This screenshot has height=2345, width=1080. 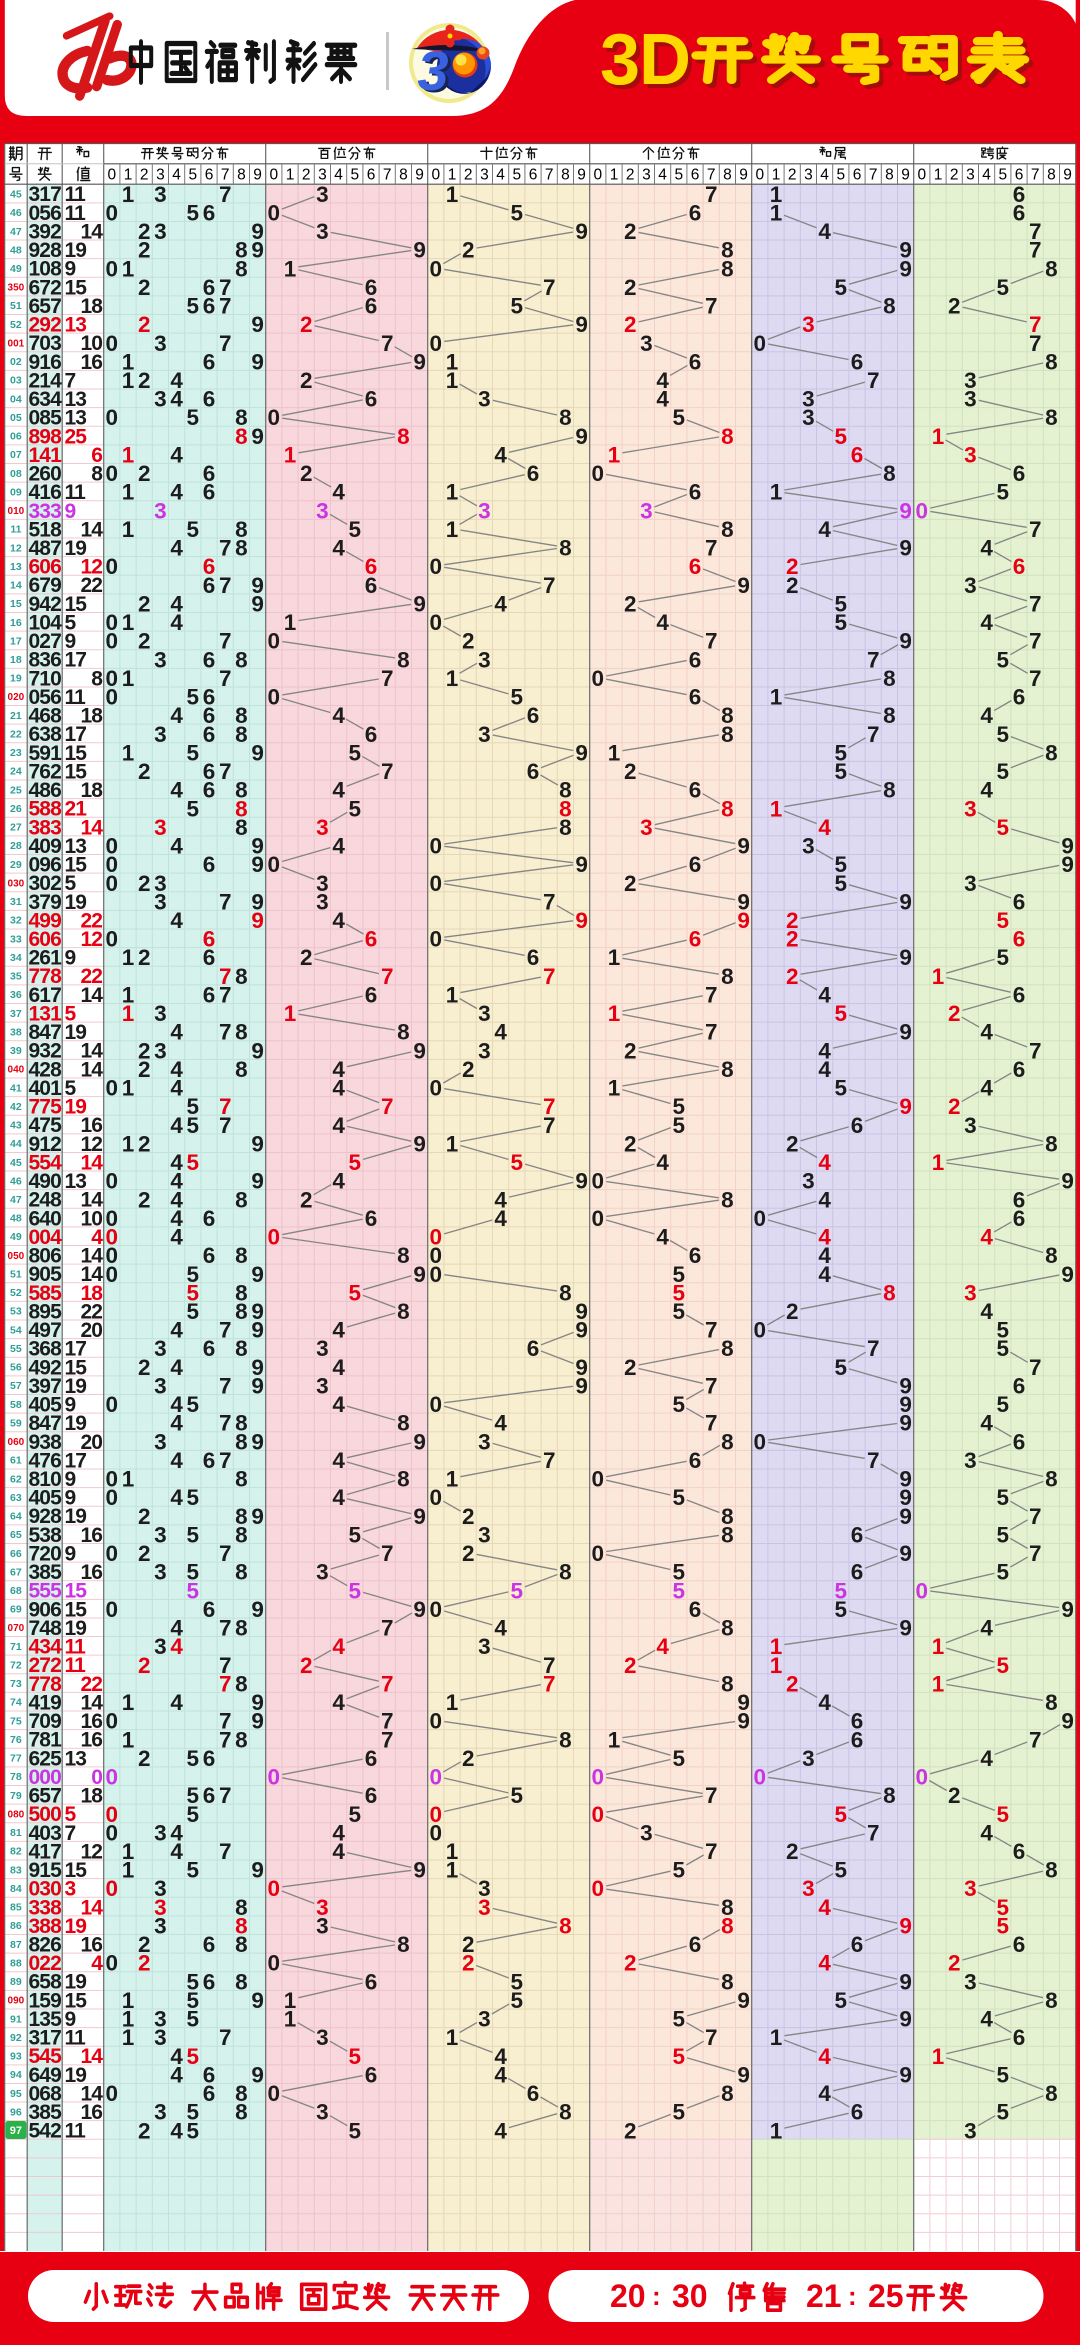 What do you see at coordinates (76, 399) in the screenshot?
I see `svg-text: 13` at bounding box center [76, 399].